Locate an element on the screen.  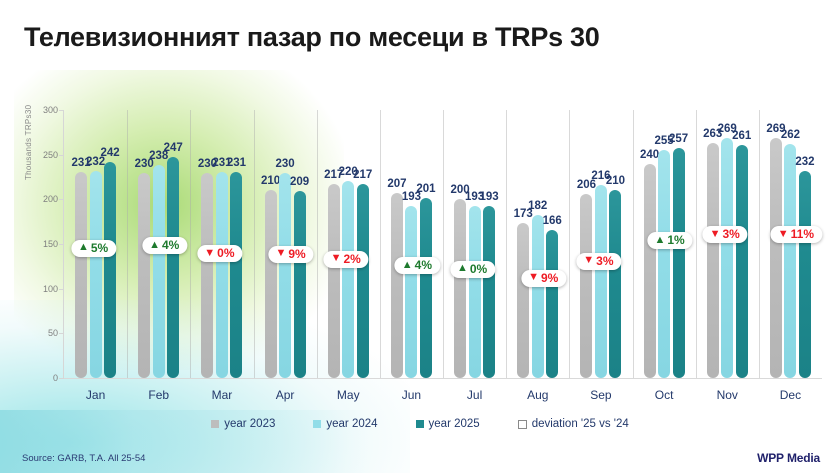
legend-item: year 2023 is located at coordinates (243, 424).